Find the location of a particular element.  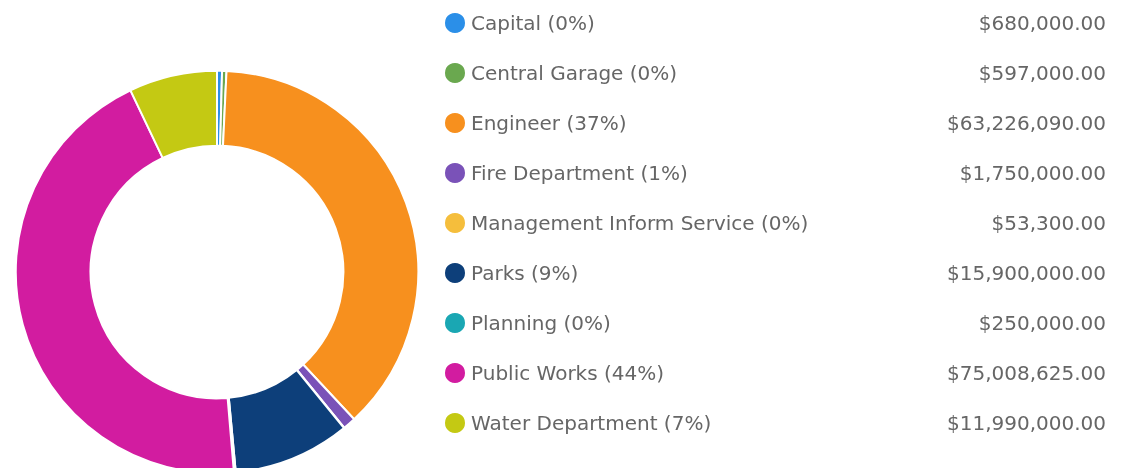

legend-label: Planning (0%) is located at coordinates (541, 323).